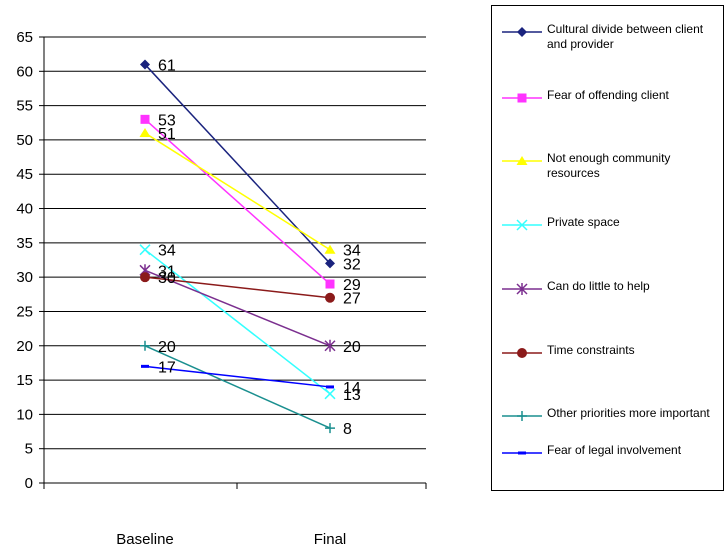  Describe the element at coordinates (591, 350) in the screenshot. I see `legend-label: Time constraints` at that location.